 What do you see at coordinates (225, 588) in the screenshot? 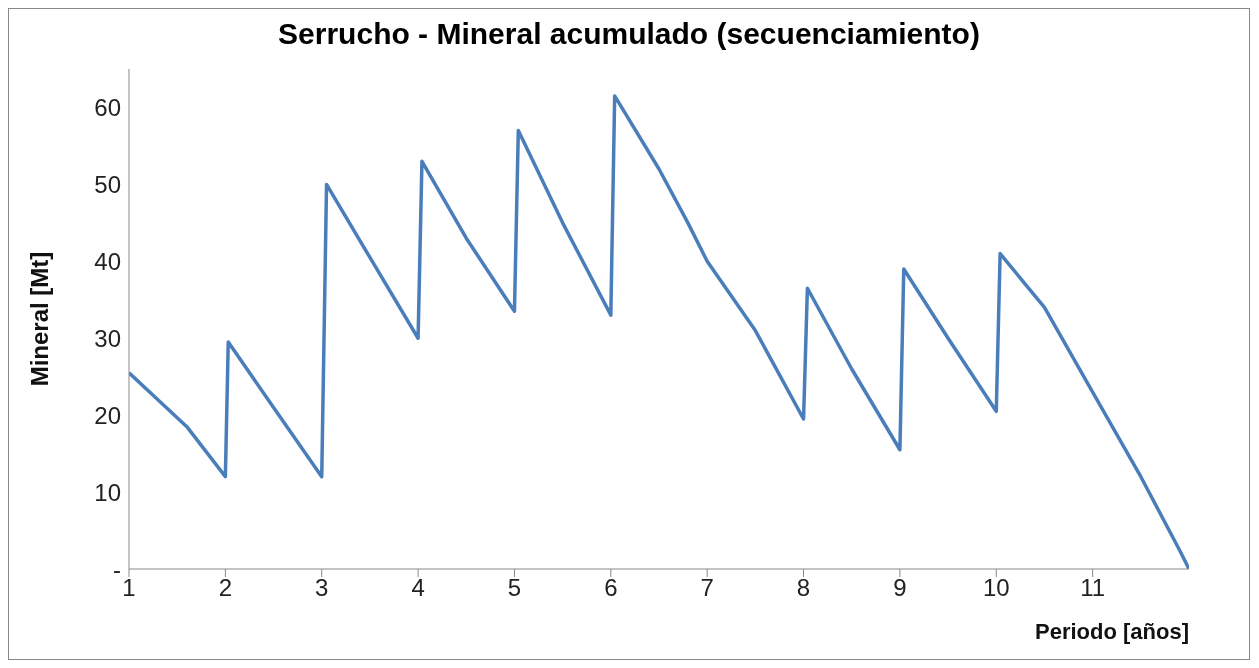
I see `x-tick-label: 2` at bounding box center [225, 588].